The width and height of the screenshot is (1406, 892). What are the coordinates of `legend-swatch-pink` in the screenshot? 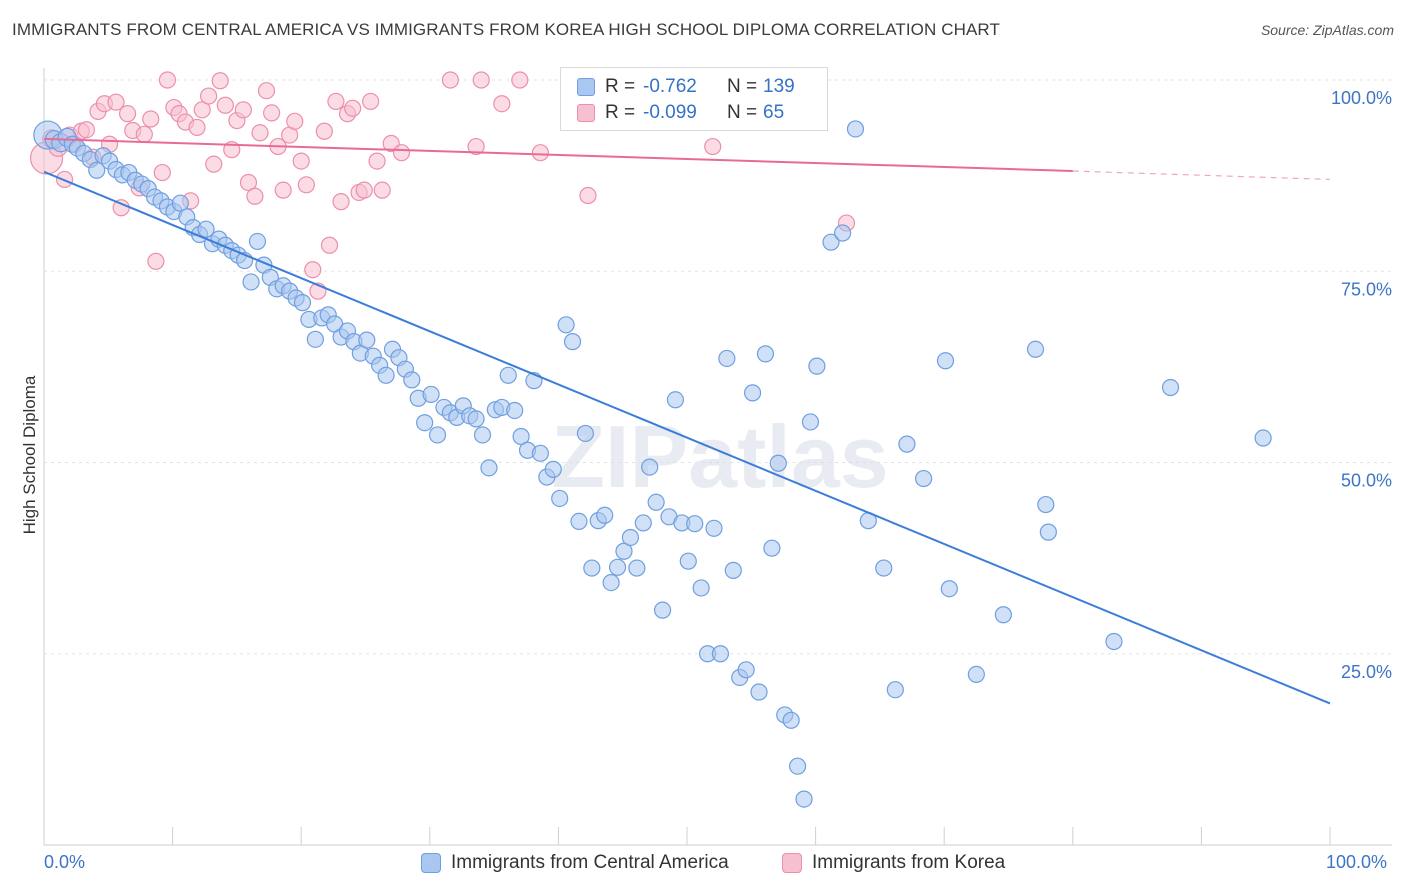 It's located at (792, 863).